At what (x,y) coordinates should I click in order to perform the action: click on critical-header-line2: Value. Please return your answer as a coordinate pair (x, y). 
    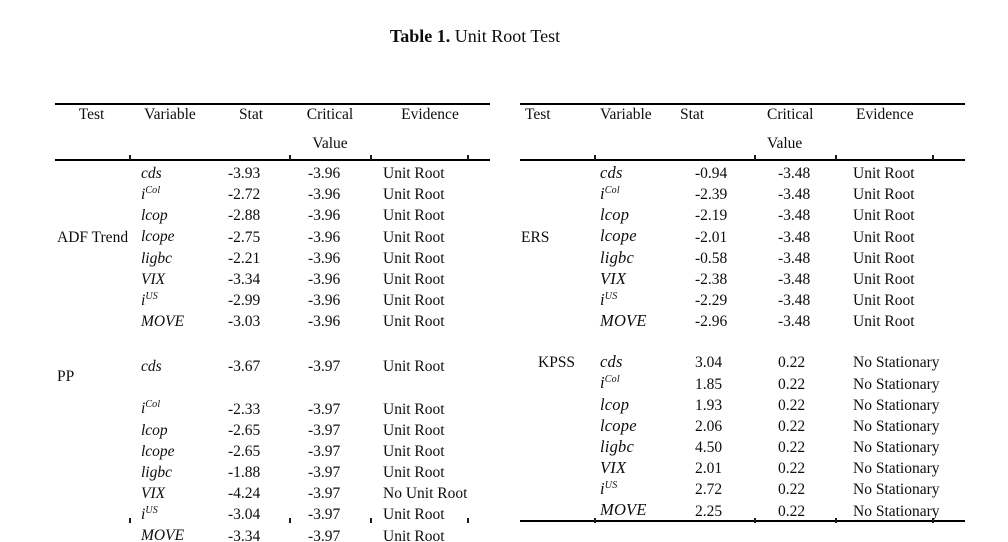
    Looking at the image, I should click on (330, 143).